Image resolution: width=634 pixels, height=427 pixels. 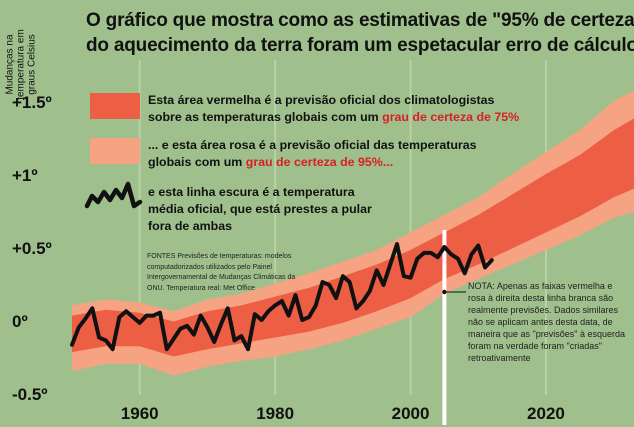 I want to click on y-axis-ticks: -0.5º 0º +0.5º +1º +1.5º, so click(x=32, y=248).